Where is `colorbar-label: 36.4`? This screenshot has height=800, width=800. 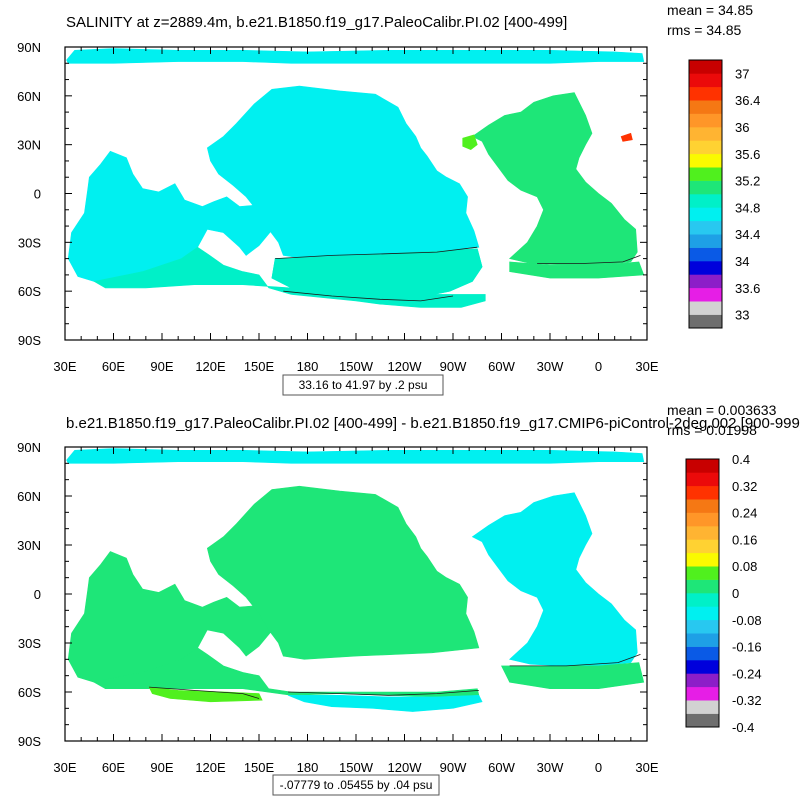 colorbar-label: 36.4 is located at coordinates (747, 100).